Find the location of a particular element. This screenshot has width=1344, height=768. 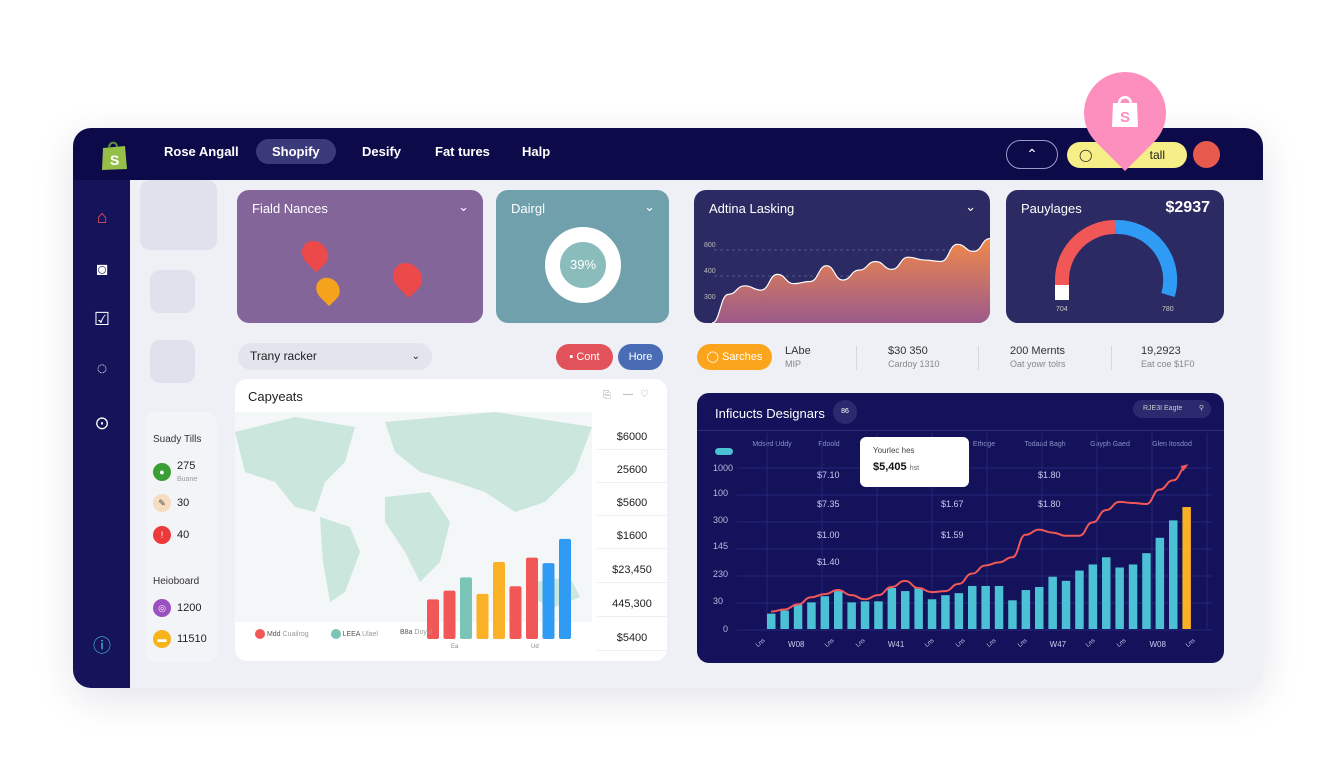

nav-shopify: Shopify is located at coordinates (296, 151).